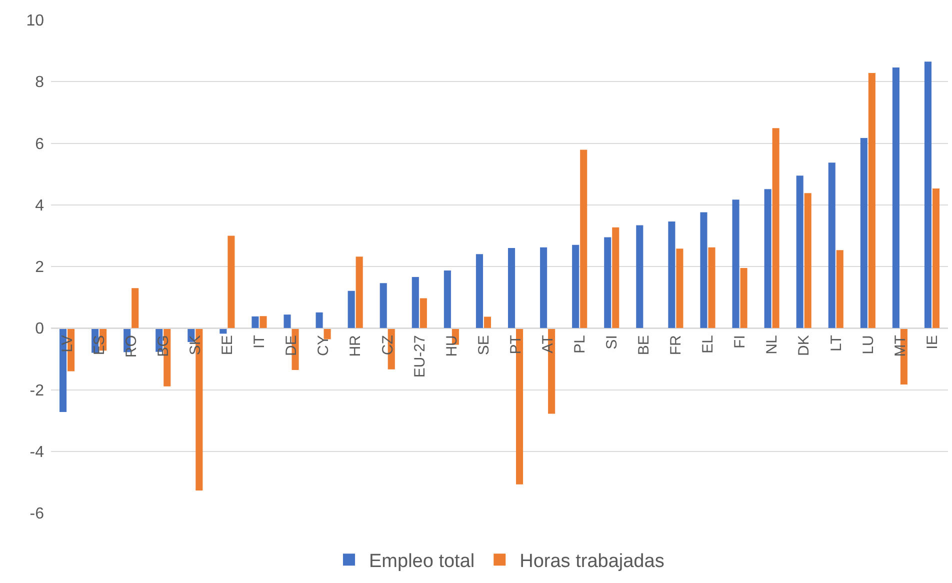 Image resolution: width=952 pixels, height=583 pixels. What do you see at coordinates (451, 346) in the screenshot?
I see `x-tick-label: HU` at bounding box center [451, 346].